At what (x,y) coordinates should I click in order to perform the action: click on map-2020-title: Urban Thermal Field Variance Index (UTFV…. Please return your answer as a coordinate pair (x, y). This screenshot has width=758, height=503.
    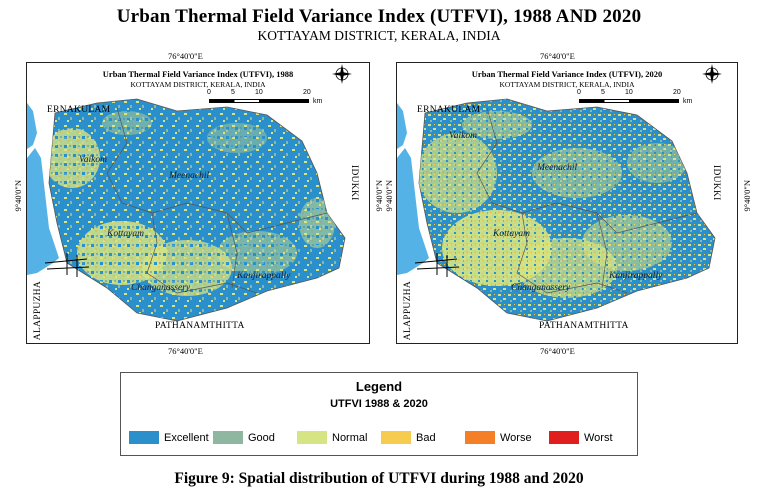
    Looking at the image, I should click on (567, 74).